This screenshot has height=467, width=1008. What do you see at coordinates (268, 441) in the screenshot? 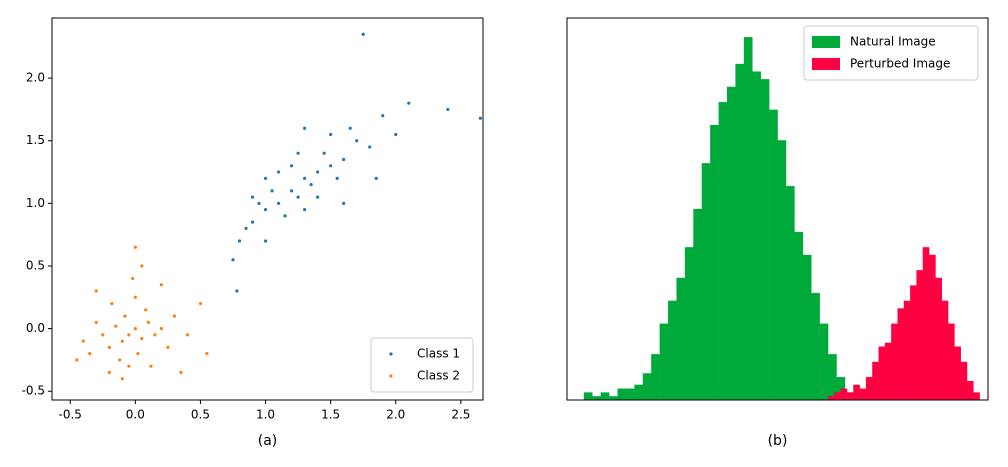
I see `caption: (a)` at bounding box center [268, 441].